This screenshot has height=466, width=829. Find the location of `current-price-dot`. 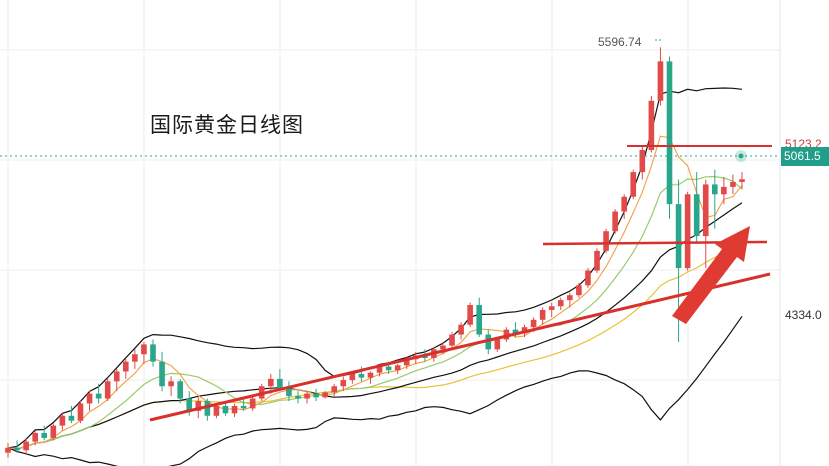

current-price-dot is located at coordinates (741, 156).